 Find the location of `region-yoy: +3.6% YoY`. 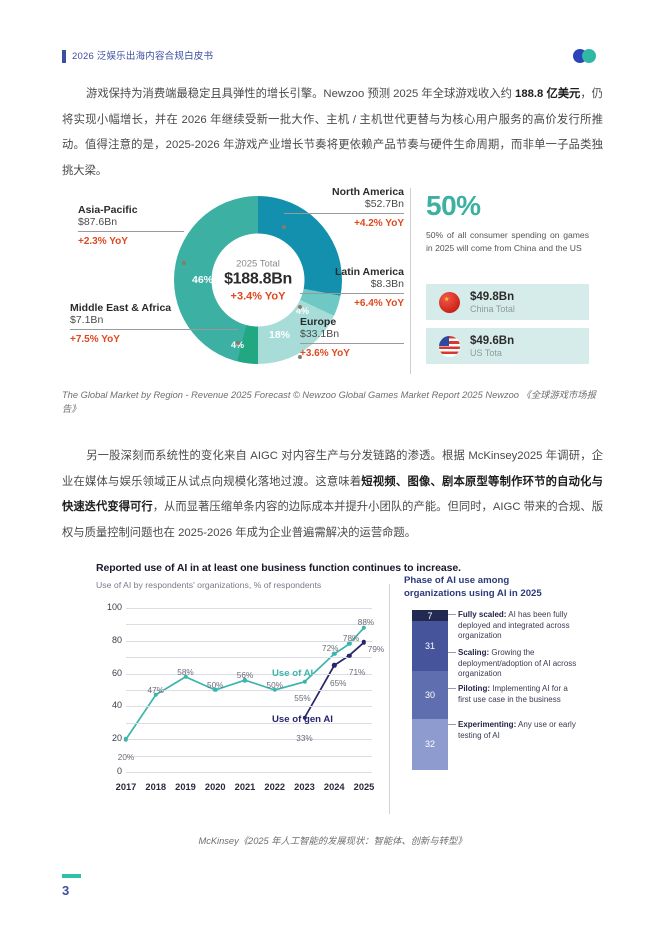

region-yoy: +3.6% YoY is located at coordinates (325, 353).